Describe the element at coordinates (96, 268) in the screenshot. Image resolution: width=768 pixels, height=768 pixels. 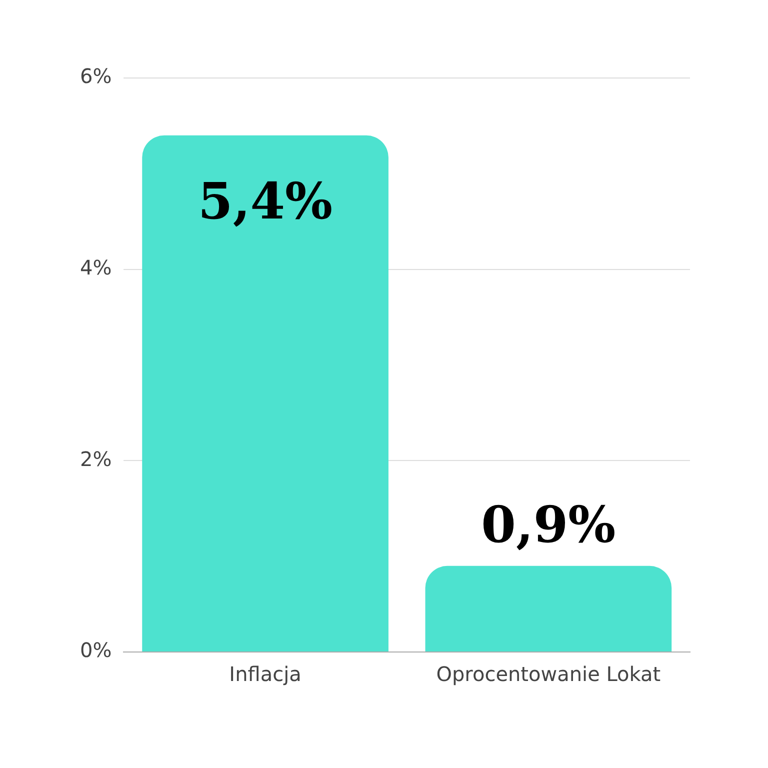
I see `y-tick-label: 4%` at that location.